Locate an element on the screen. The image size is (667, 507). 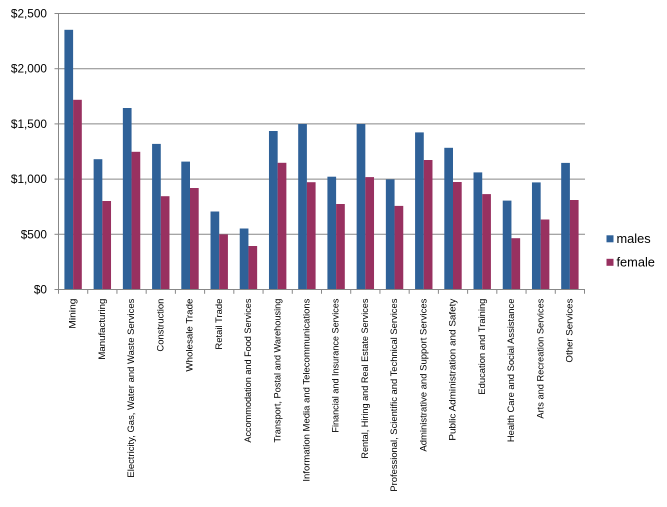
svg-text: $2,500 is located at coordinates (29, 14).